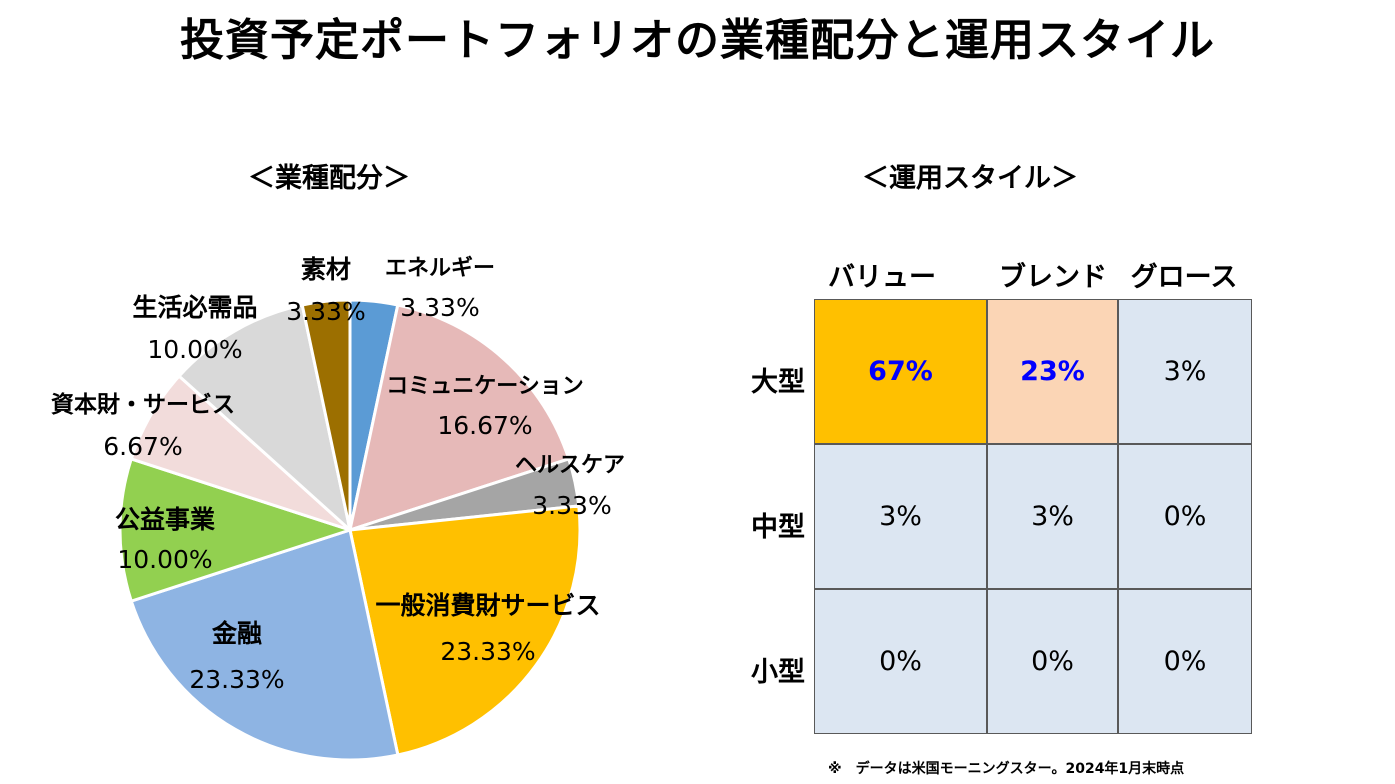  What do you see at coordinates (236, 633) in the screenshot?
I see `pie-slice-name-label: 金融` at bounding box center [236, 633].